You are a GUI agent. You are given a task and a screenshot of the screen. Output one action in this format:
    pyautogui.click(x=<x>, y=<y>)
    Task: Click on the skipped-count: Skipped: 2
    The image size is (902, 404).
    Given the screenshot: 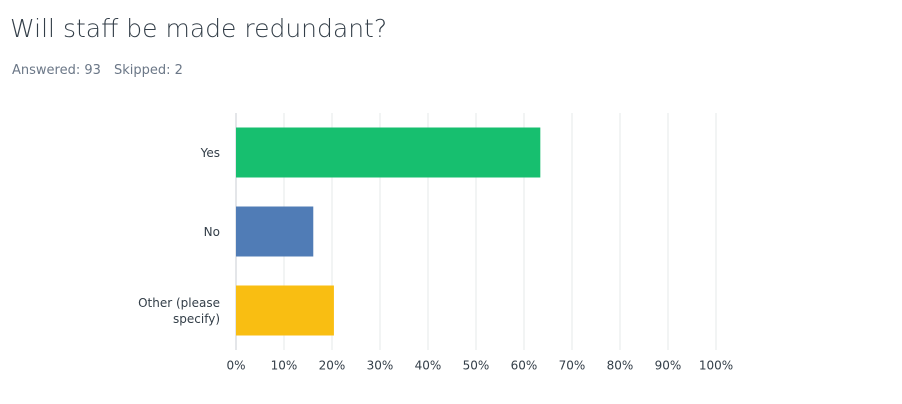 What is the action you would take?
    pyautogui.click(x=148, y=70)
    